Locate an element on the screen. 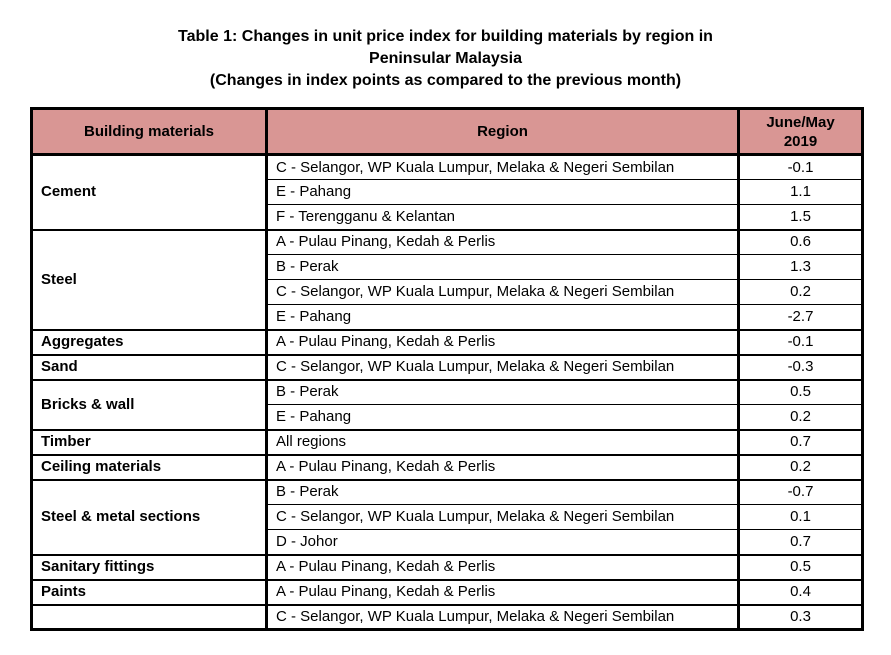 Image resolution: width=891 pixels, height=655 pixels. material-cell: Steel is located at coordinates (149, 279).